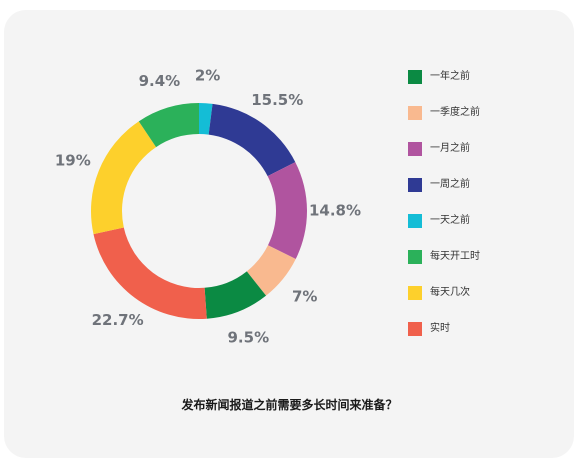 The width and height of the screenshot is (579, 465). Describe the element at coordinates (73, 160) in the screenshot. I see `slice-label-7: 19%` at that location.